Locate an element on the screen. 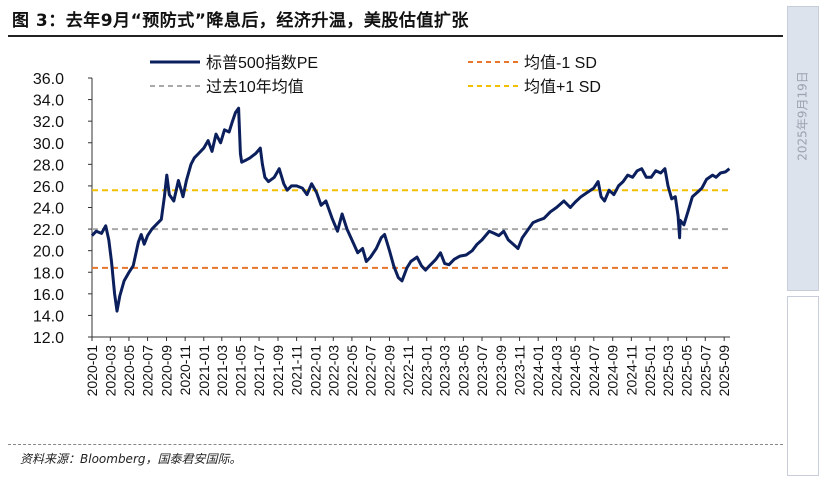 The width and height of the screenshot is (819, 480). x-tick-label: 2020-07 is located at coordinates (148, 371).